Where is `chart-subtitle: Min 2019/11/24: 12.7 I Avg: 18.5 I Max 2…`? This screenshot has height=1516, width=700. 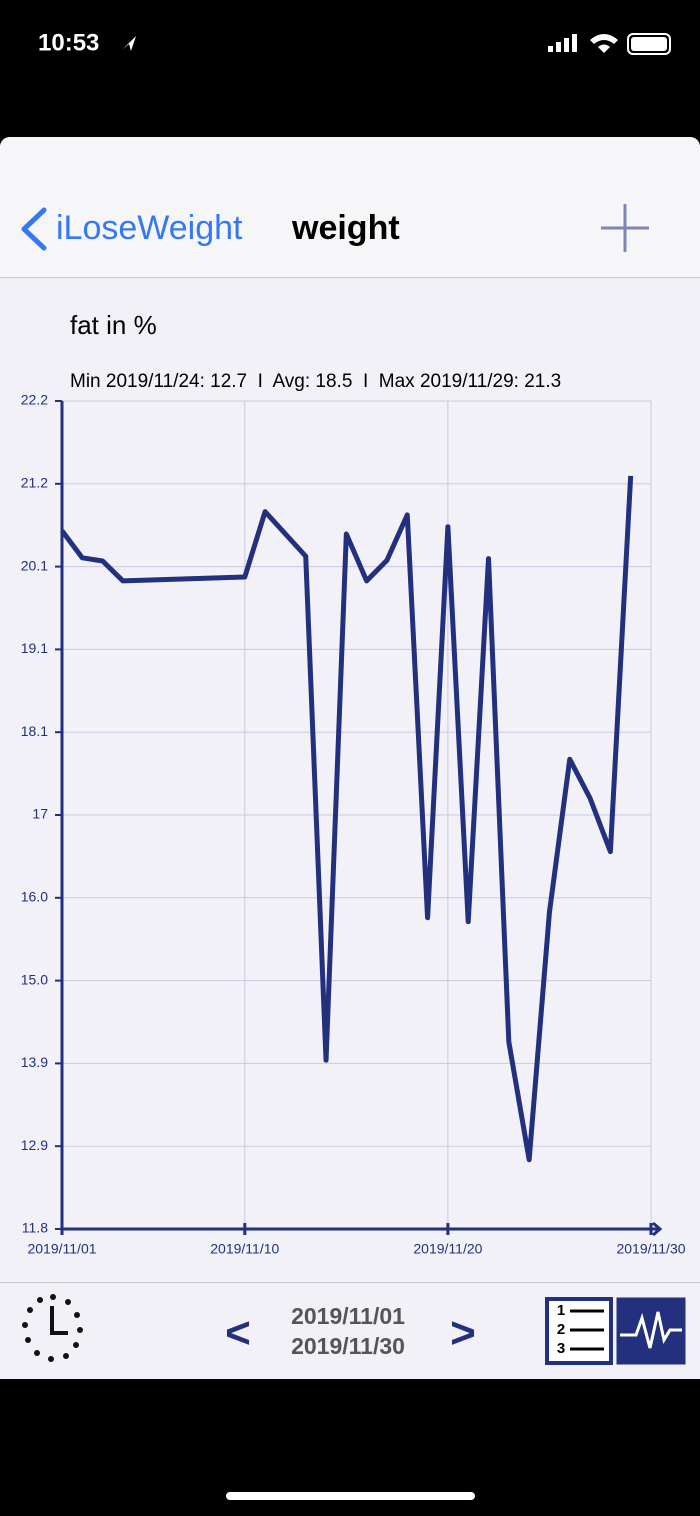 chart-subtitle: Min 2019/11/24: 12.7 I Avg: 18.5 I Max 2… is located at coordinates (315, 381).